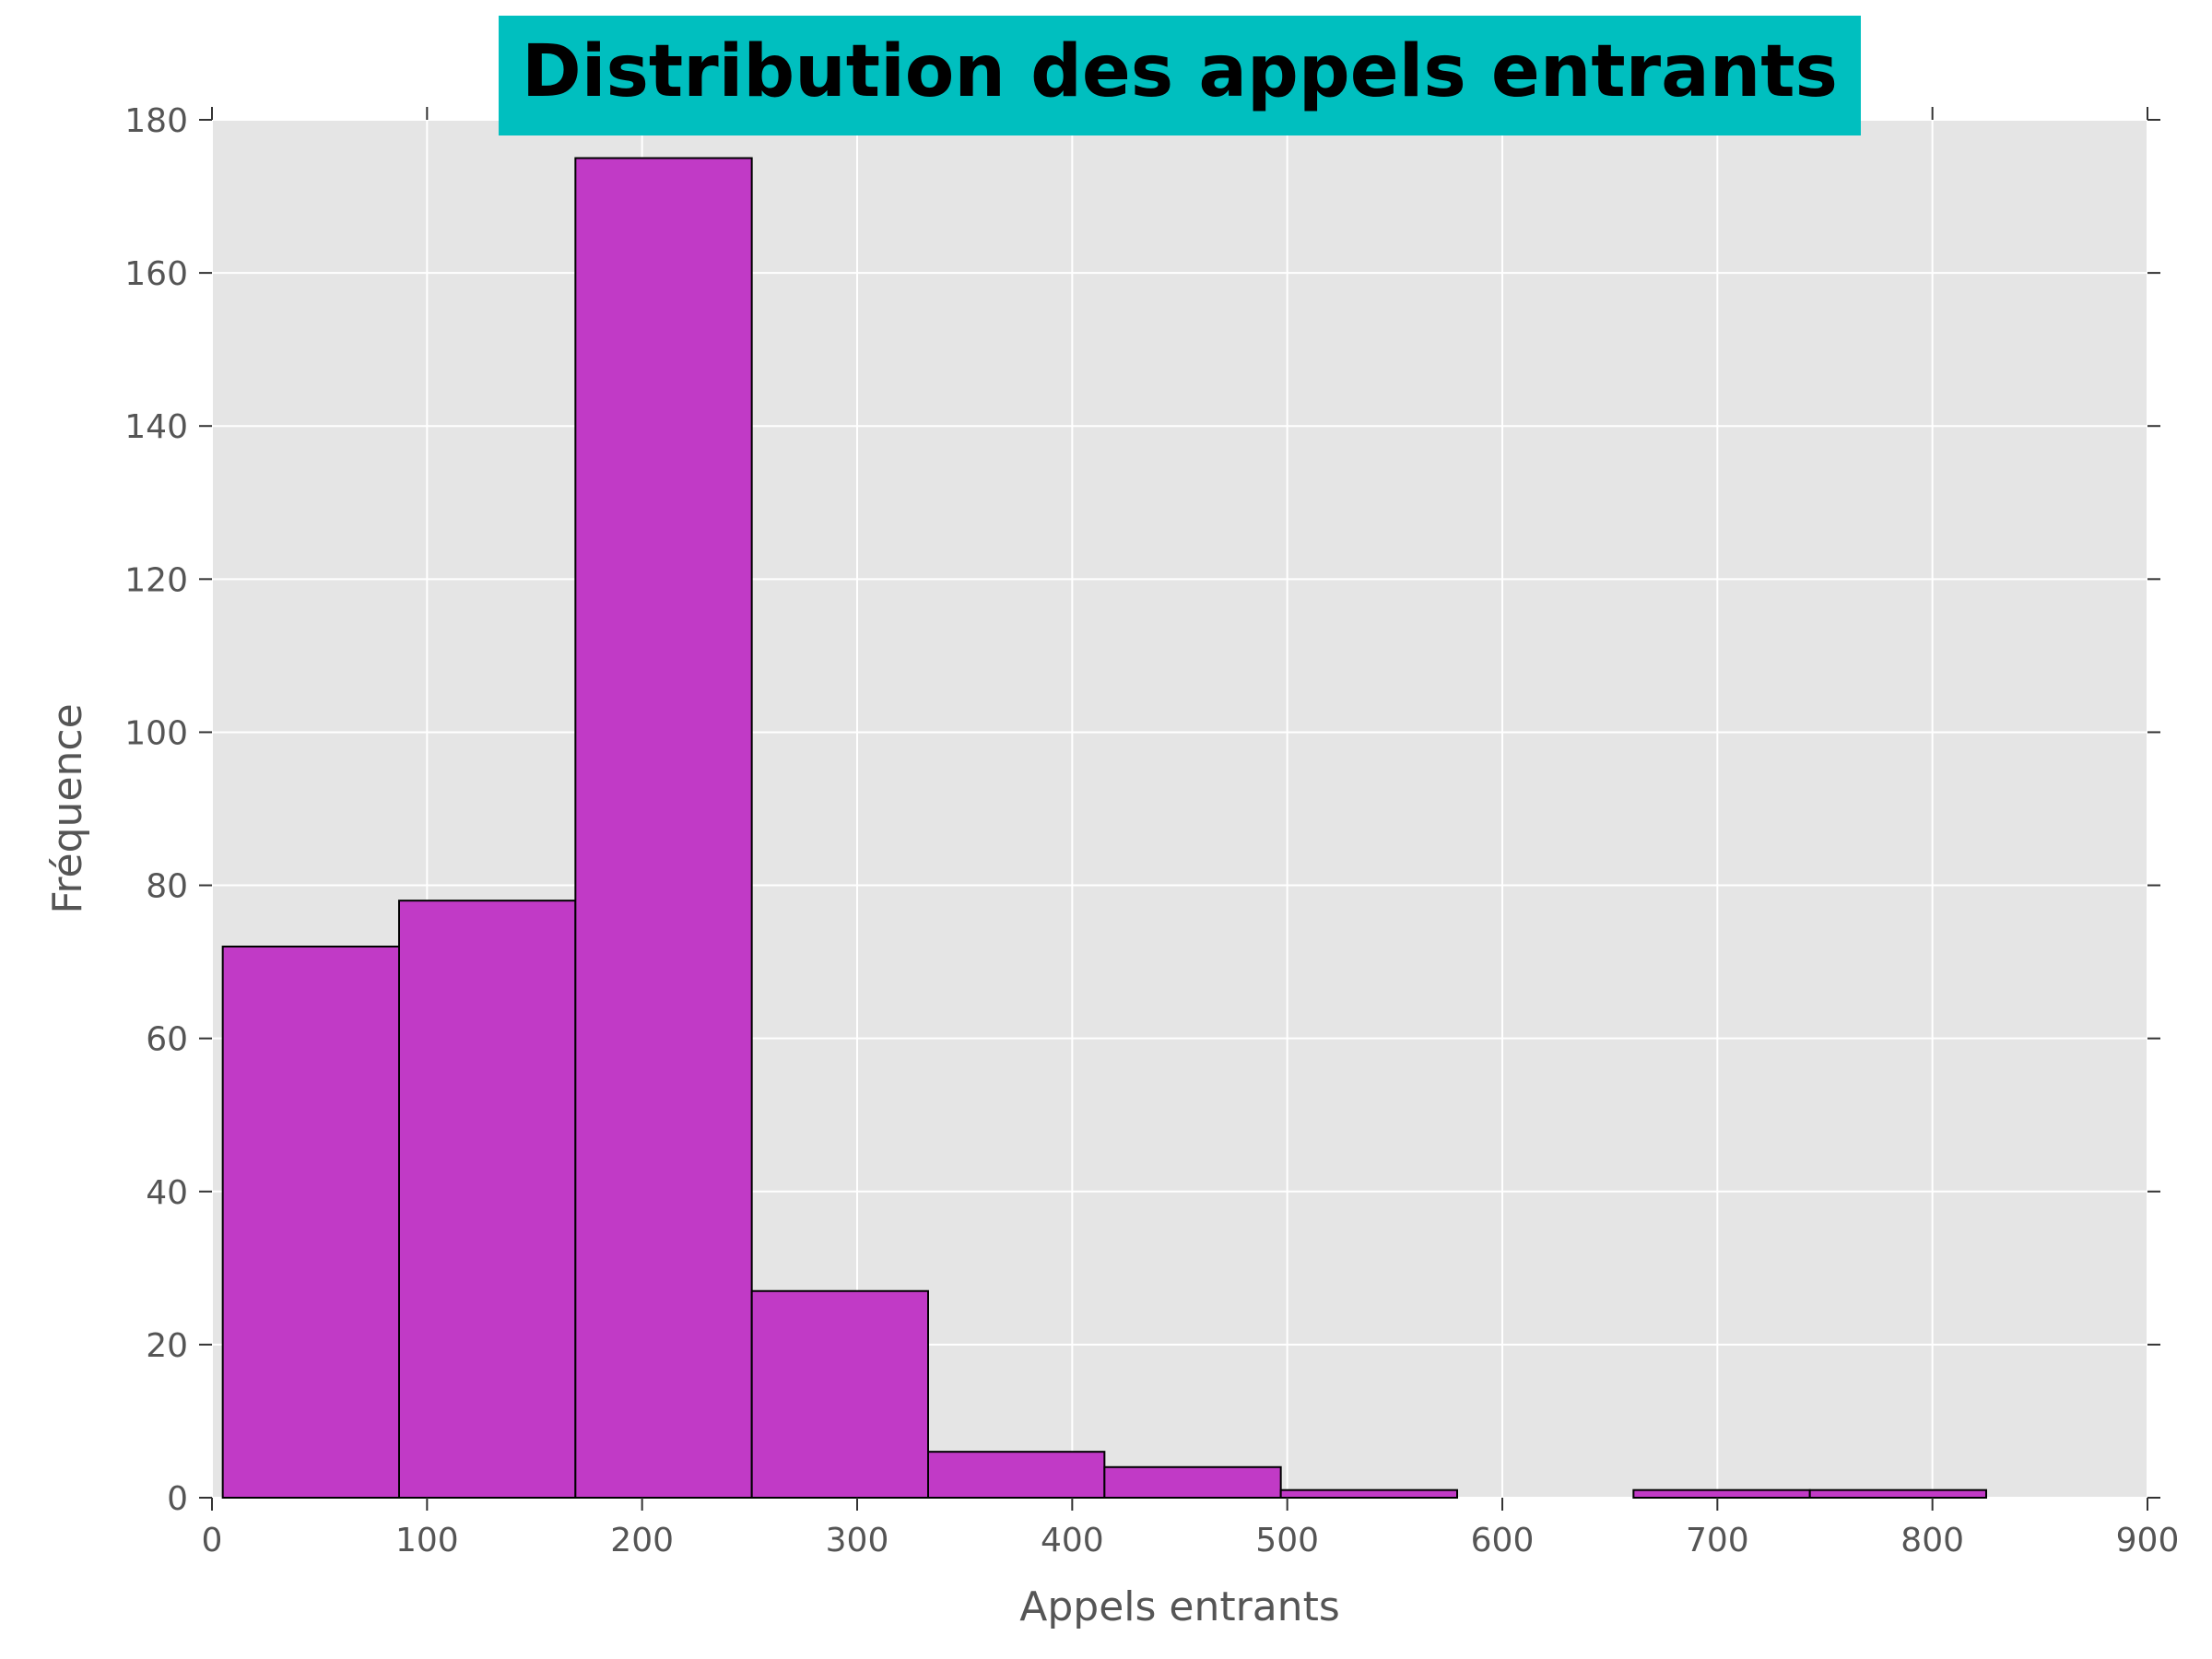 This screenshot has height=1659, width=2212. I want to click on y-tick-label: 140, so click(156, 427).